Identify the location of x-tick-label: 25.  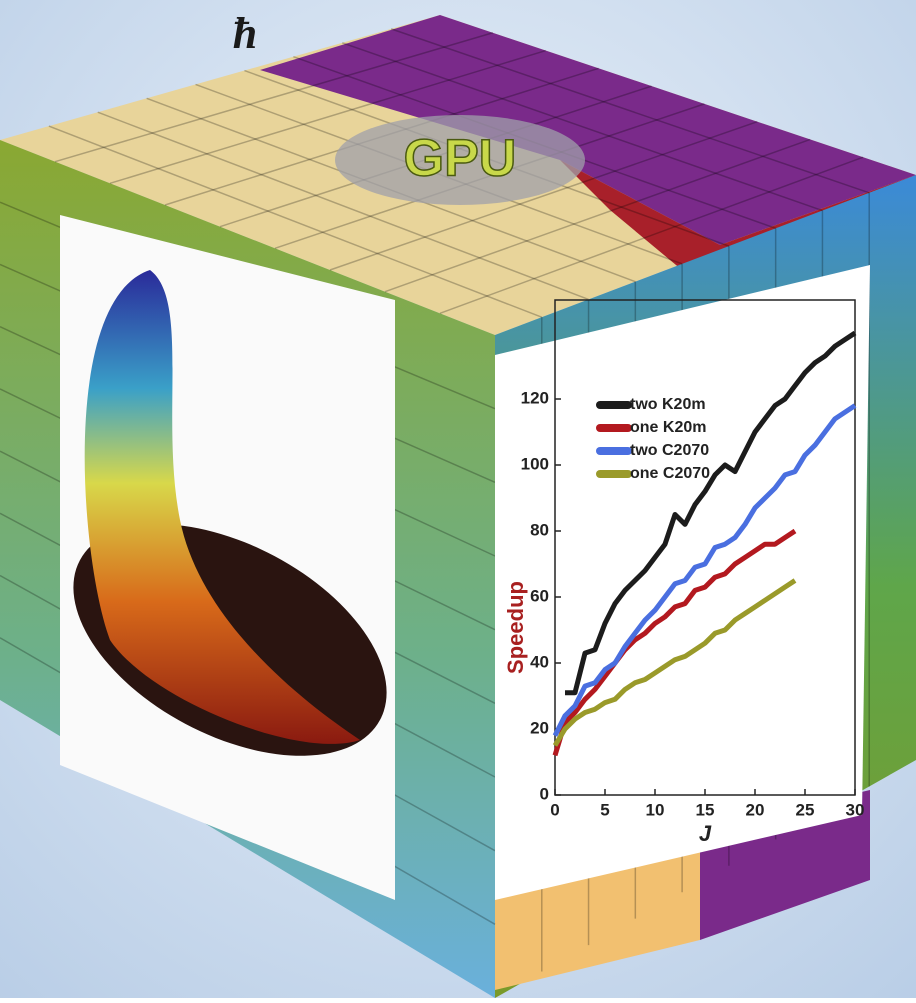
(805, 809).